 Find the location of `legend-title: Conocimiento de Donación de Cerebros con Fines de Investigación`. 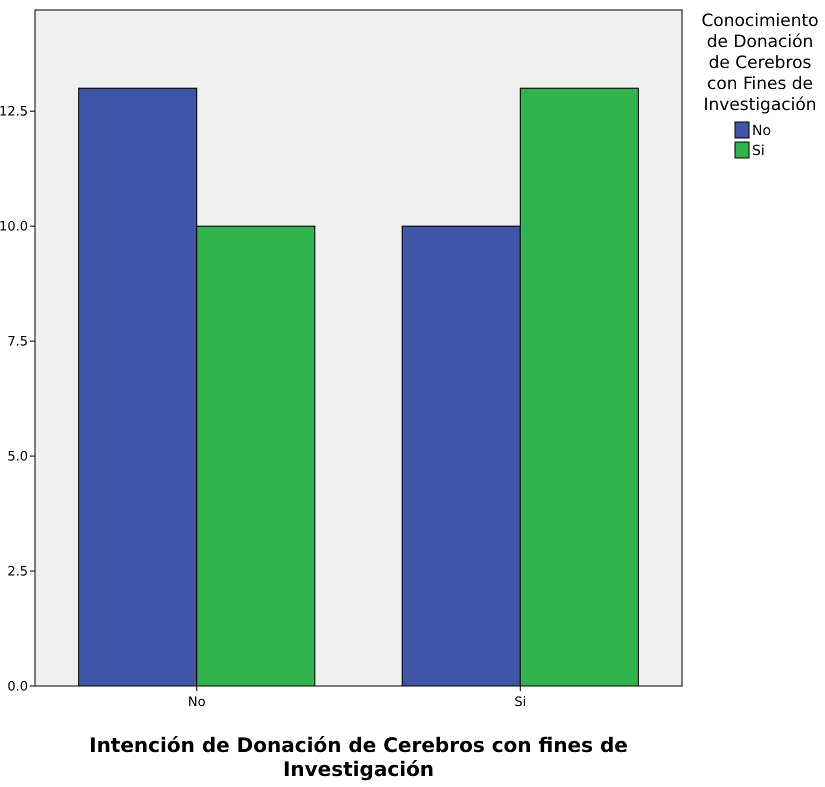

legend-title: Conocimiento de Donación de Cerebros con Fines de Investigación is located at coordinates (760, 63).